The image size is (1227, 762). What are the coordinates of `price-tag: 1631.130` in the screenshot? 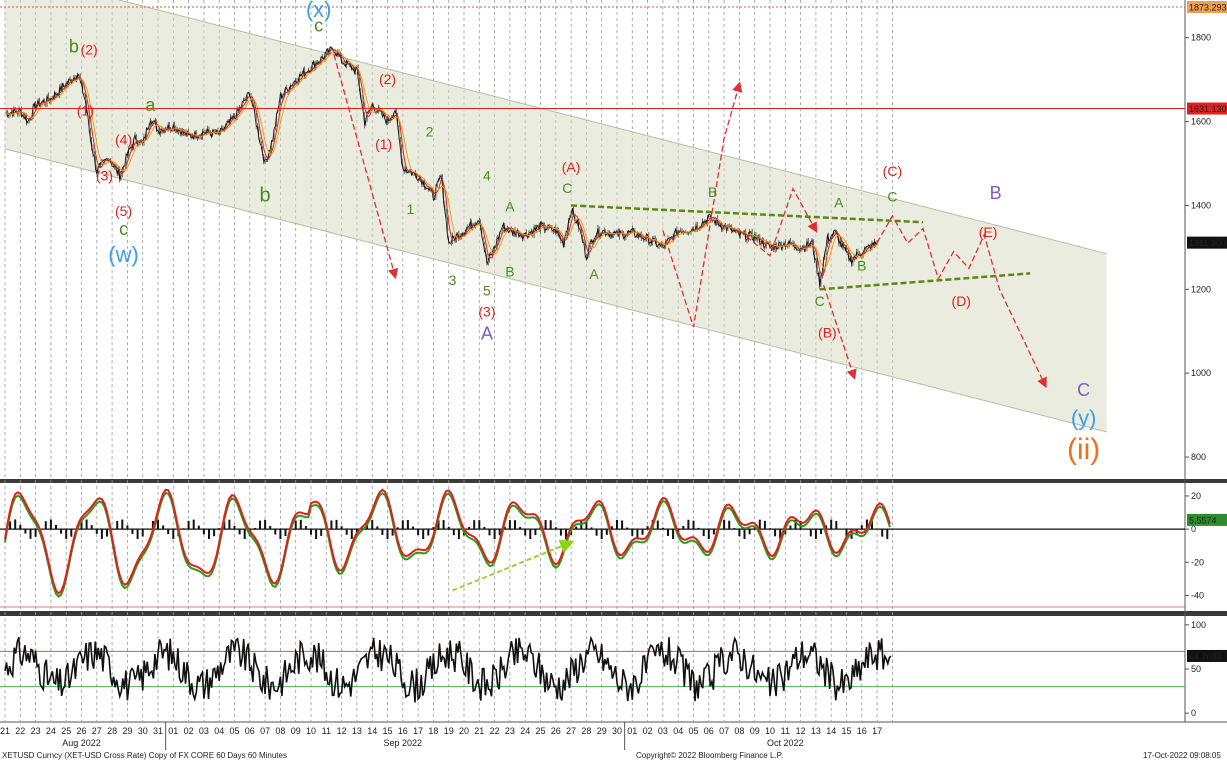 It's located at (1207, 108).